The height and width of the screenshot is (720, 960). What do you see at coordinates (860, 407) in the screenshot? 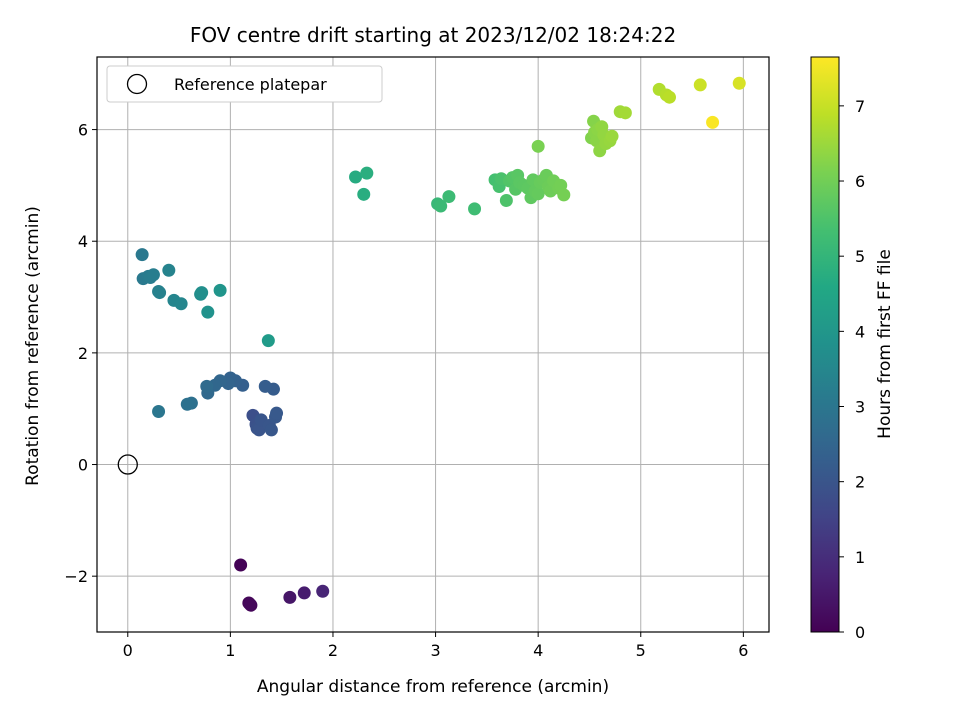
I see `colorbar-tick-label: 3` at bounding box center [860, 407].